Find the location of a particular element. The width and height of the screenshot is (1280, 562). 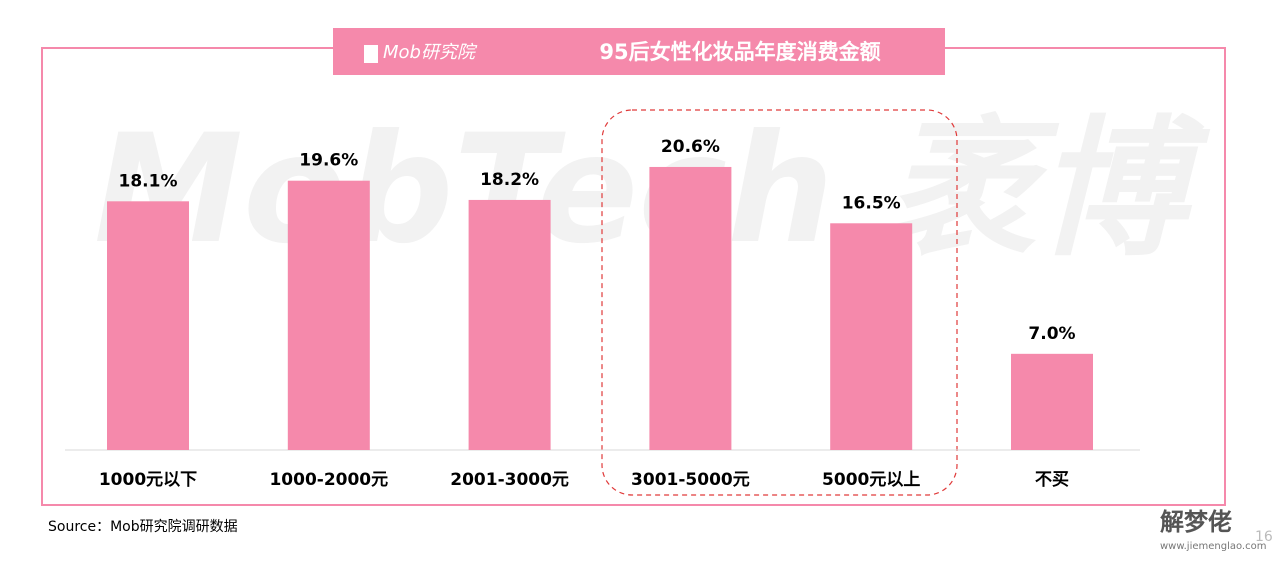

site-watermark: 解梦佬 is located at coordinates (1196, 522).